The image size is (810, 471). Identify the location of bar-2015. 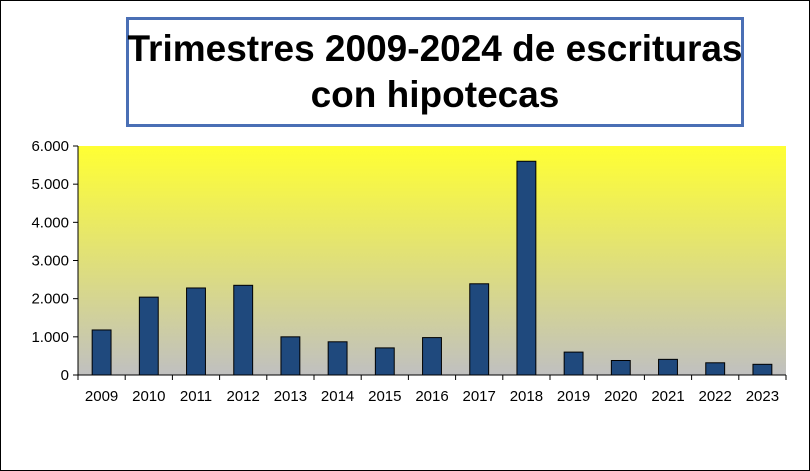
(384, 361).